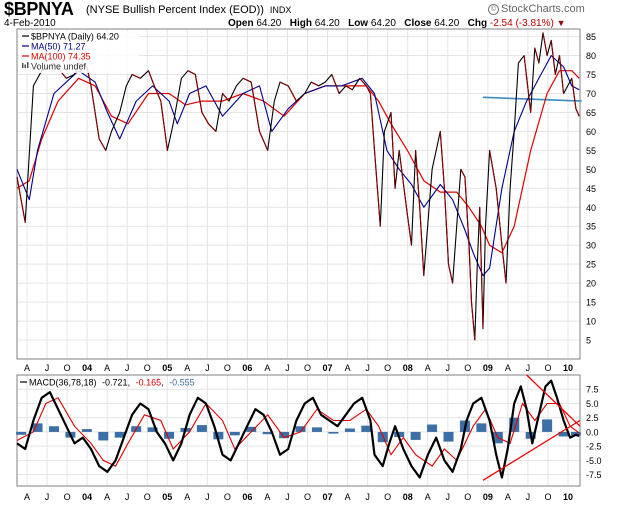  I want to click on price-x-tick-label: 05, so click(167, 368).